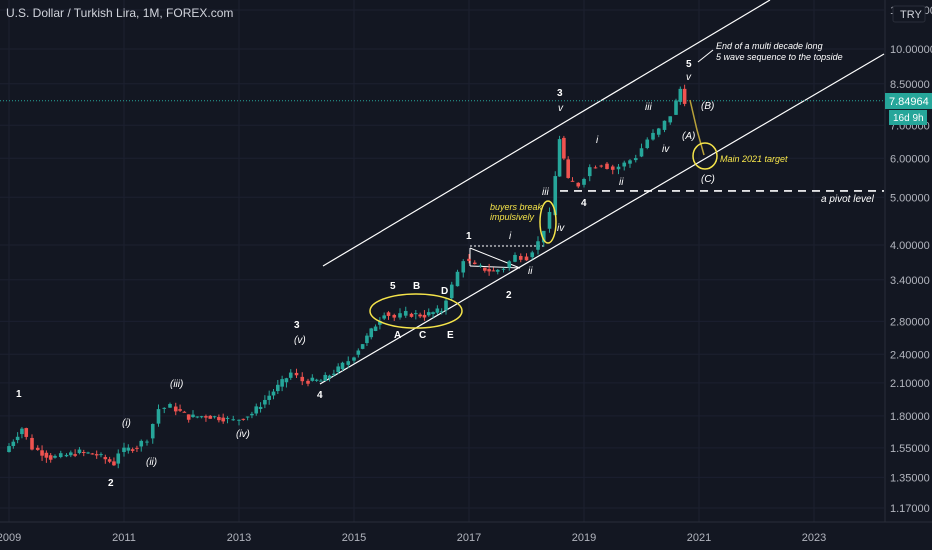 Image resolution: width=932 pixels, height=550 pixels. I want to click on abcde-ellipse, so click(416, 311).